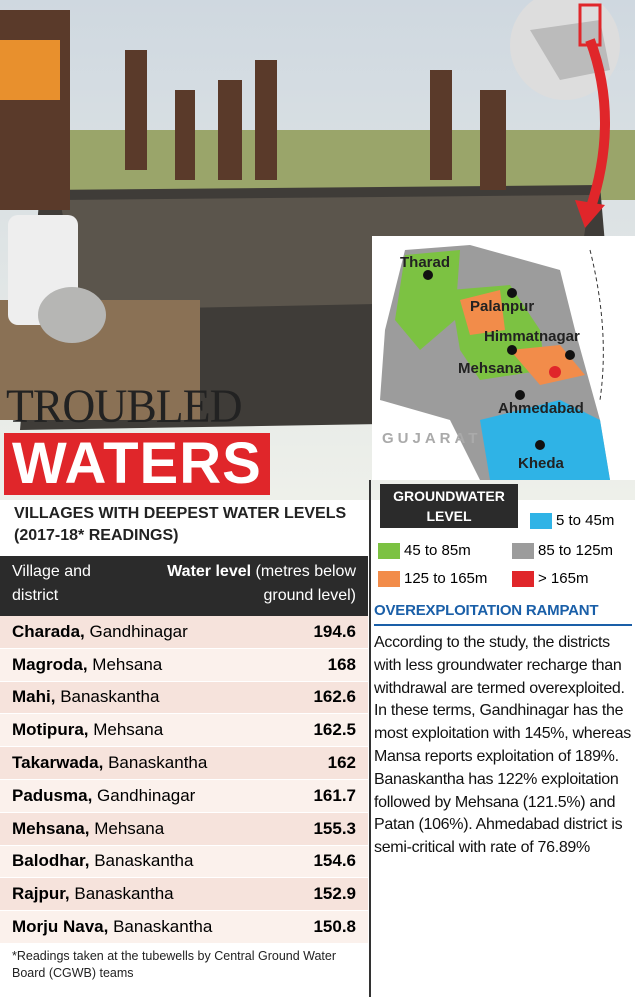 The width and height of the screenshot is (635, 997). I want to click on table-row: Morju Nava, Banaskantha 150.8, so click(184, 927).